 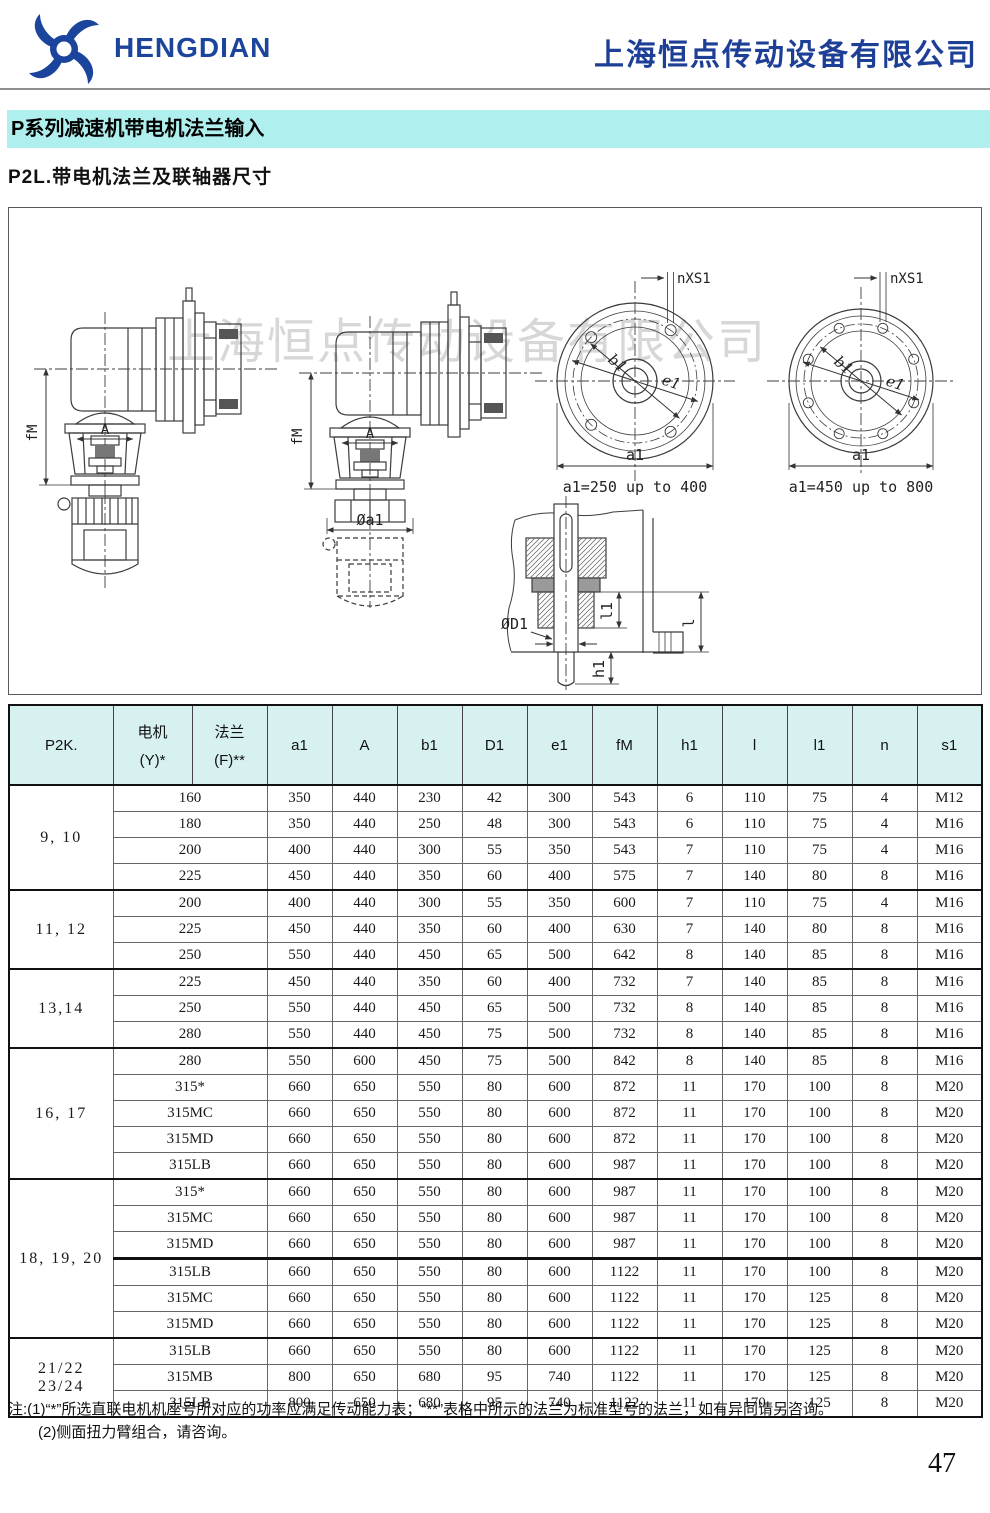 What do you see at coordinates (494, 1008) in the screenshot?
I see `value-cell: 65` at bounding box center [494, 1008].